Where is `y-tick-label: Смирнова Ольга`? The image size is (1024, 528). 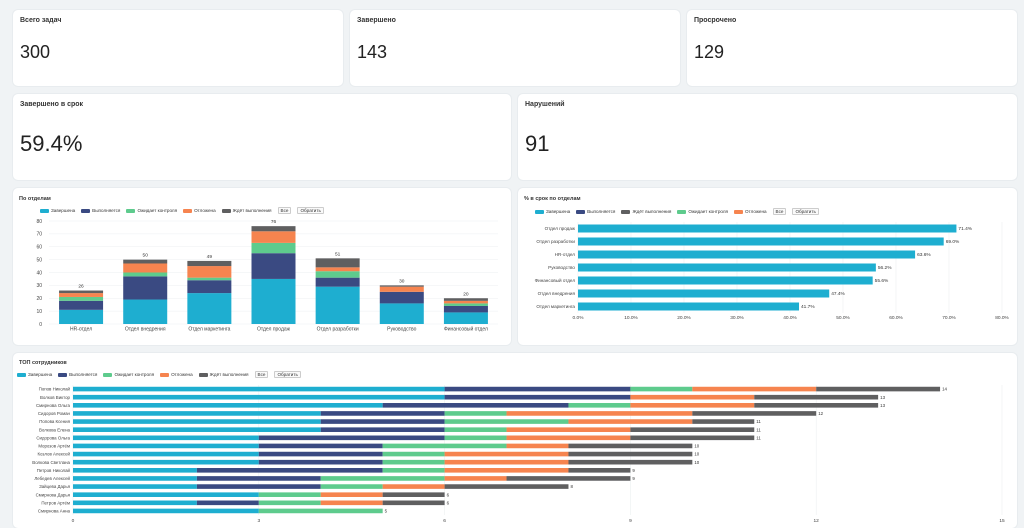 y-tick-label: Смирнова Ольга is located at coordinates (53, 405).